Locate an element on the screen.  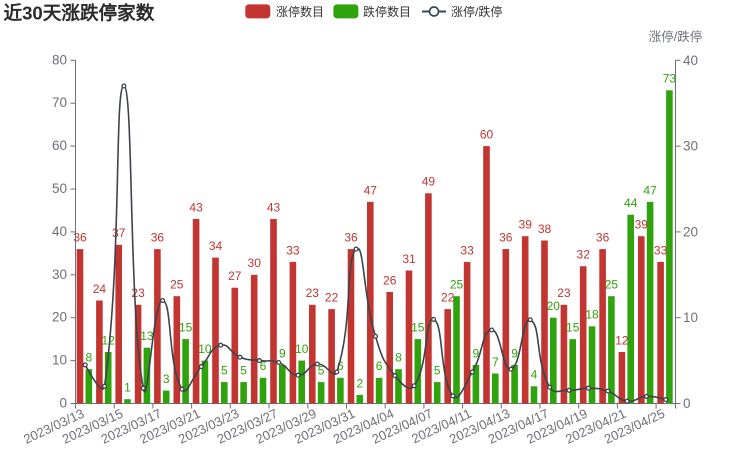
svg-text: 2 is located at coordinates (359, 383).